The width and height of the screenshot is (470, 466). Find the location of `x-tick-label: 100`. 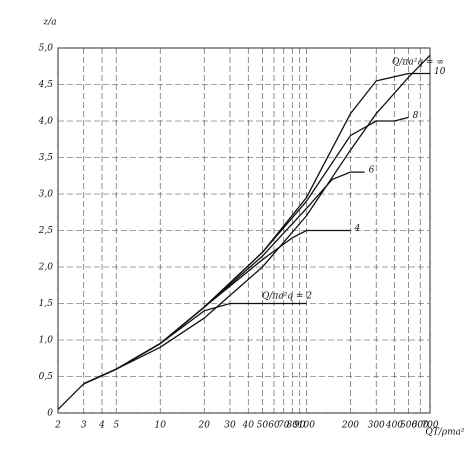

x-tick-label: 100 is located at coordinates (306, 426).